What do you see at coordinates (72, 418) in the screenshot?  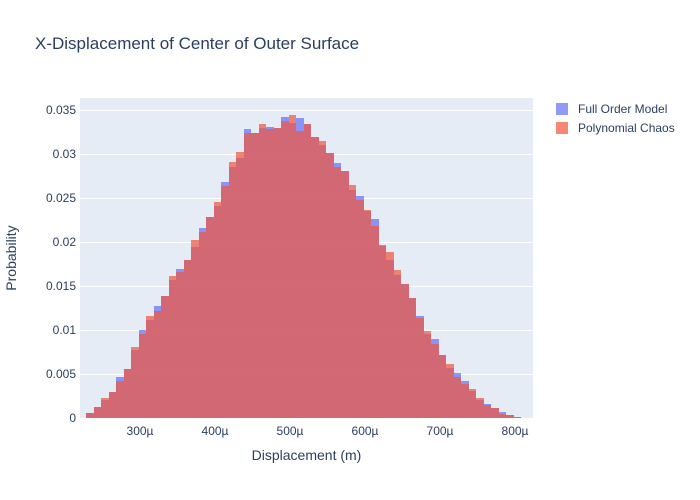 I see `y-tick-label: 0` at bounding box center [72, 418].